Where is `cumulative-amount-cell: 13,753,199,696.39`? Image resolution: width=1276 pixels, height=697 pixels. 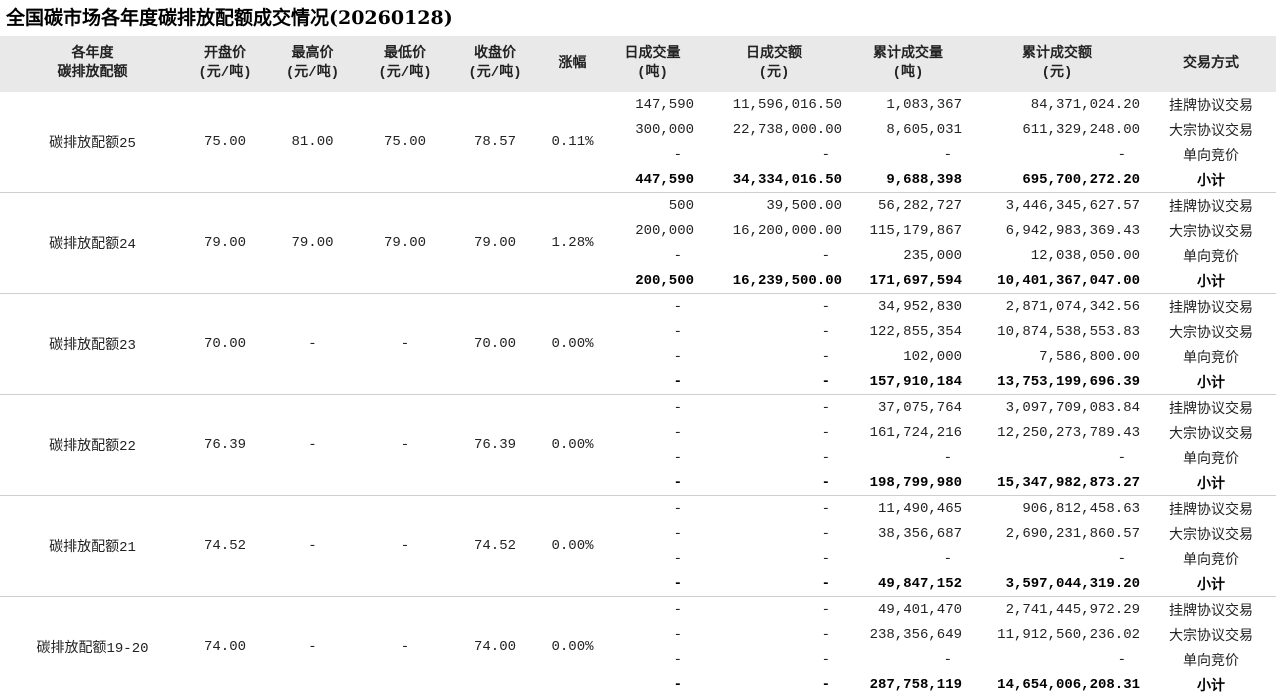
cumulative-amount-cell: 13,753,199,696.39 is located at coordinates (1057, 382).